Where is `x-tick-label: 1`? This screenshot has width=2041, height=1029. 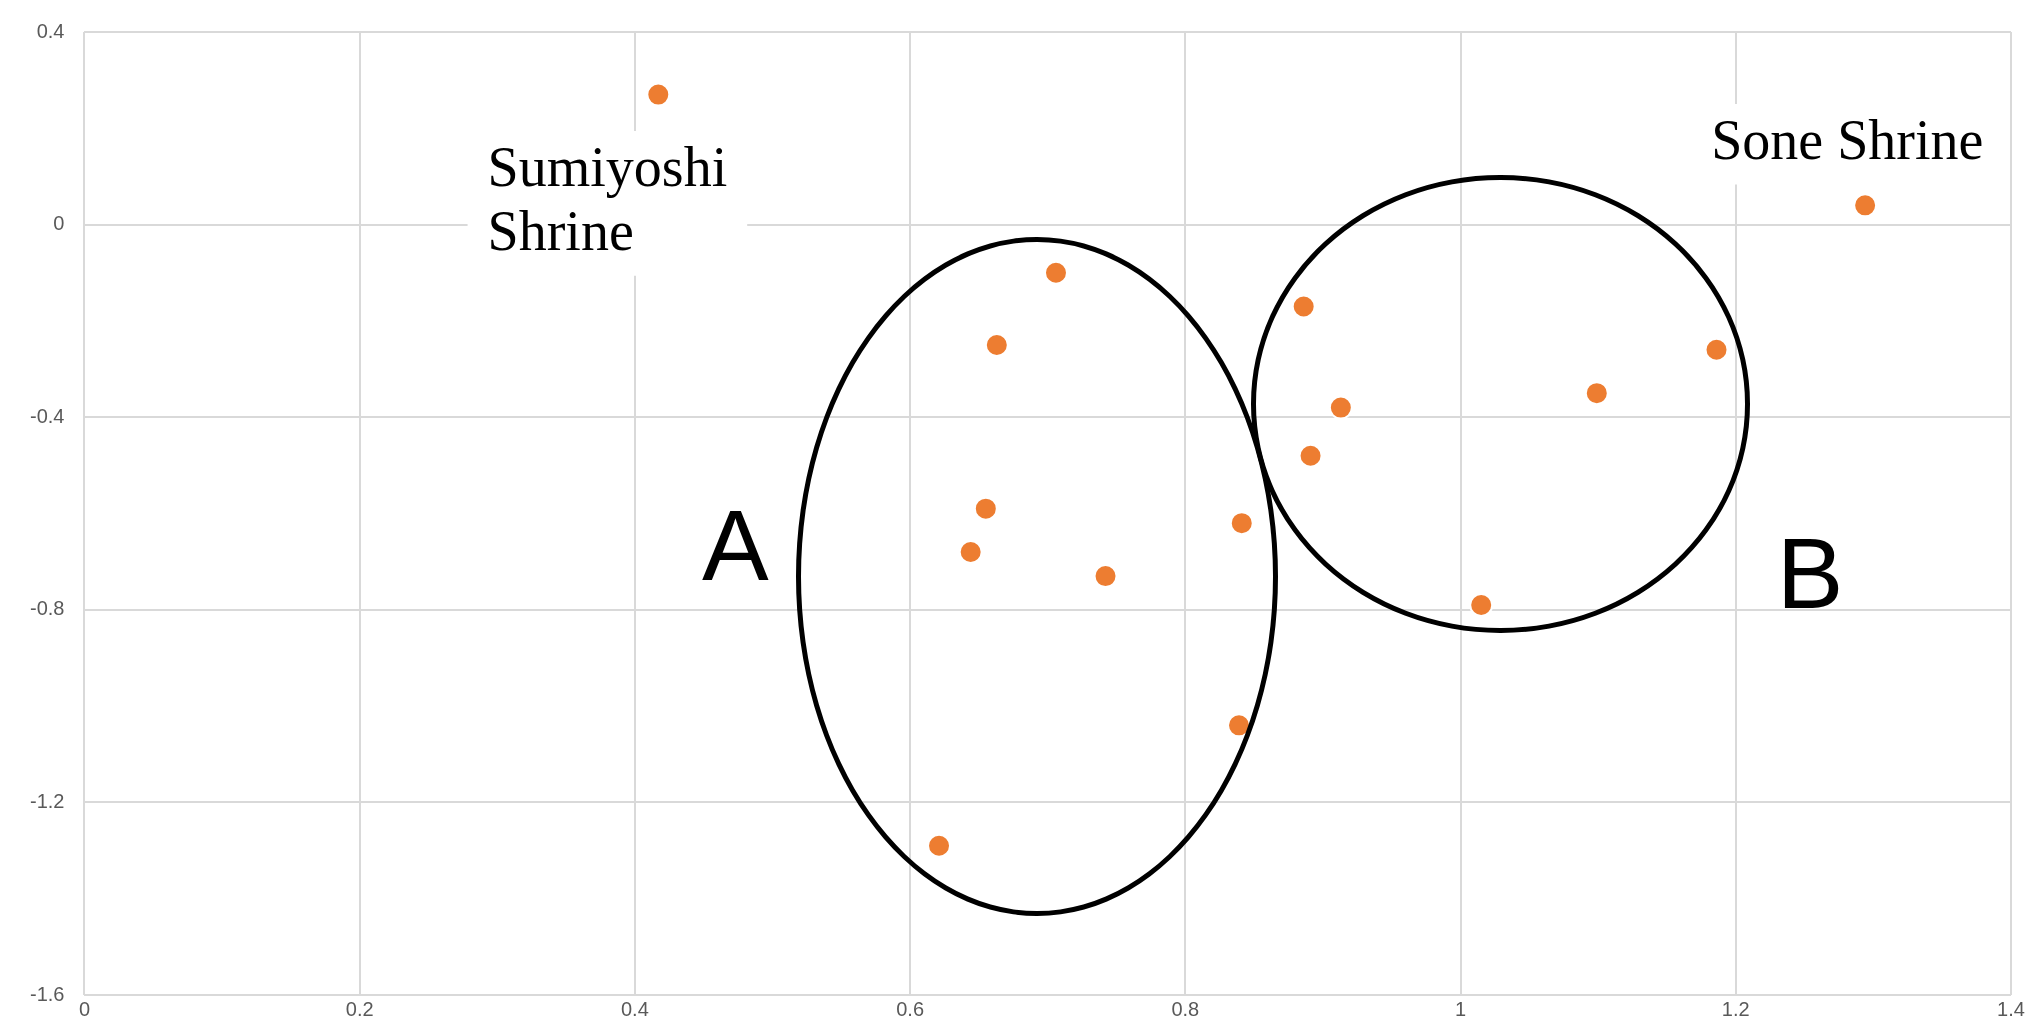 x-tick-label: 1 is located at coordinates (1461, 1008).